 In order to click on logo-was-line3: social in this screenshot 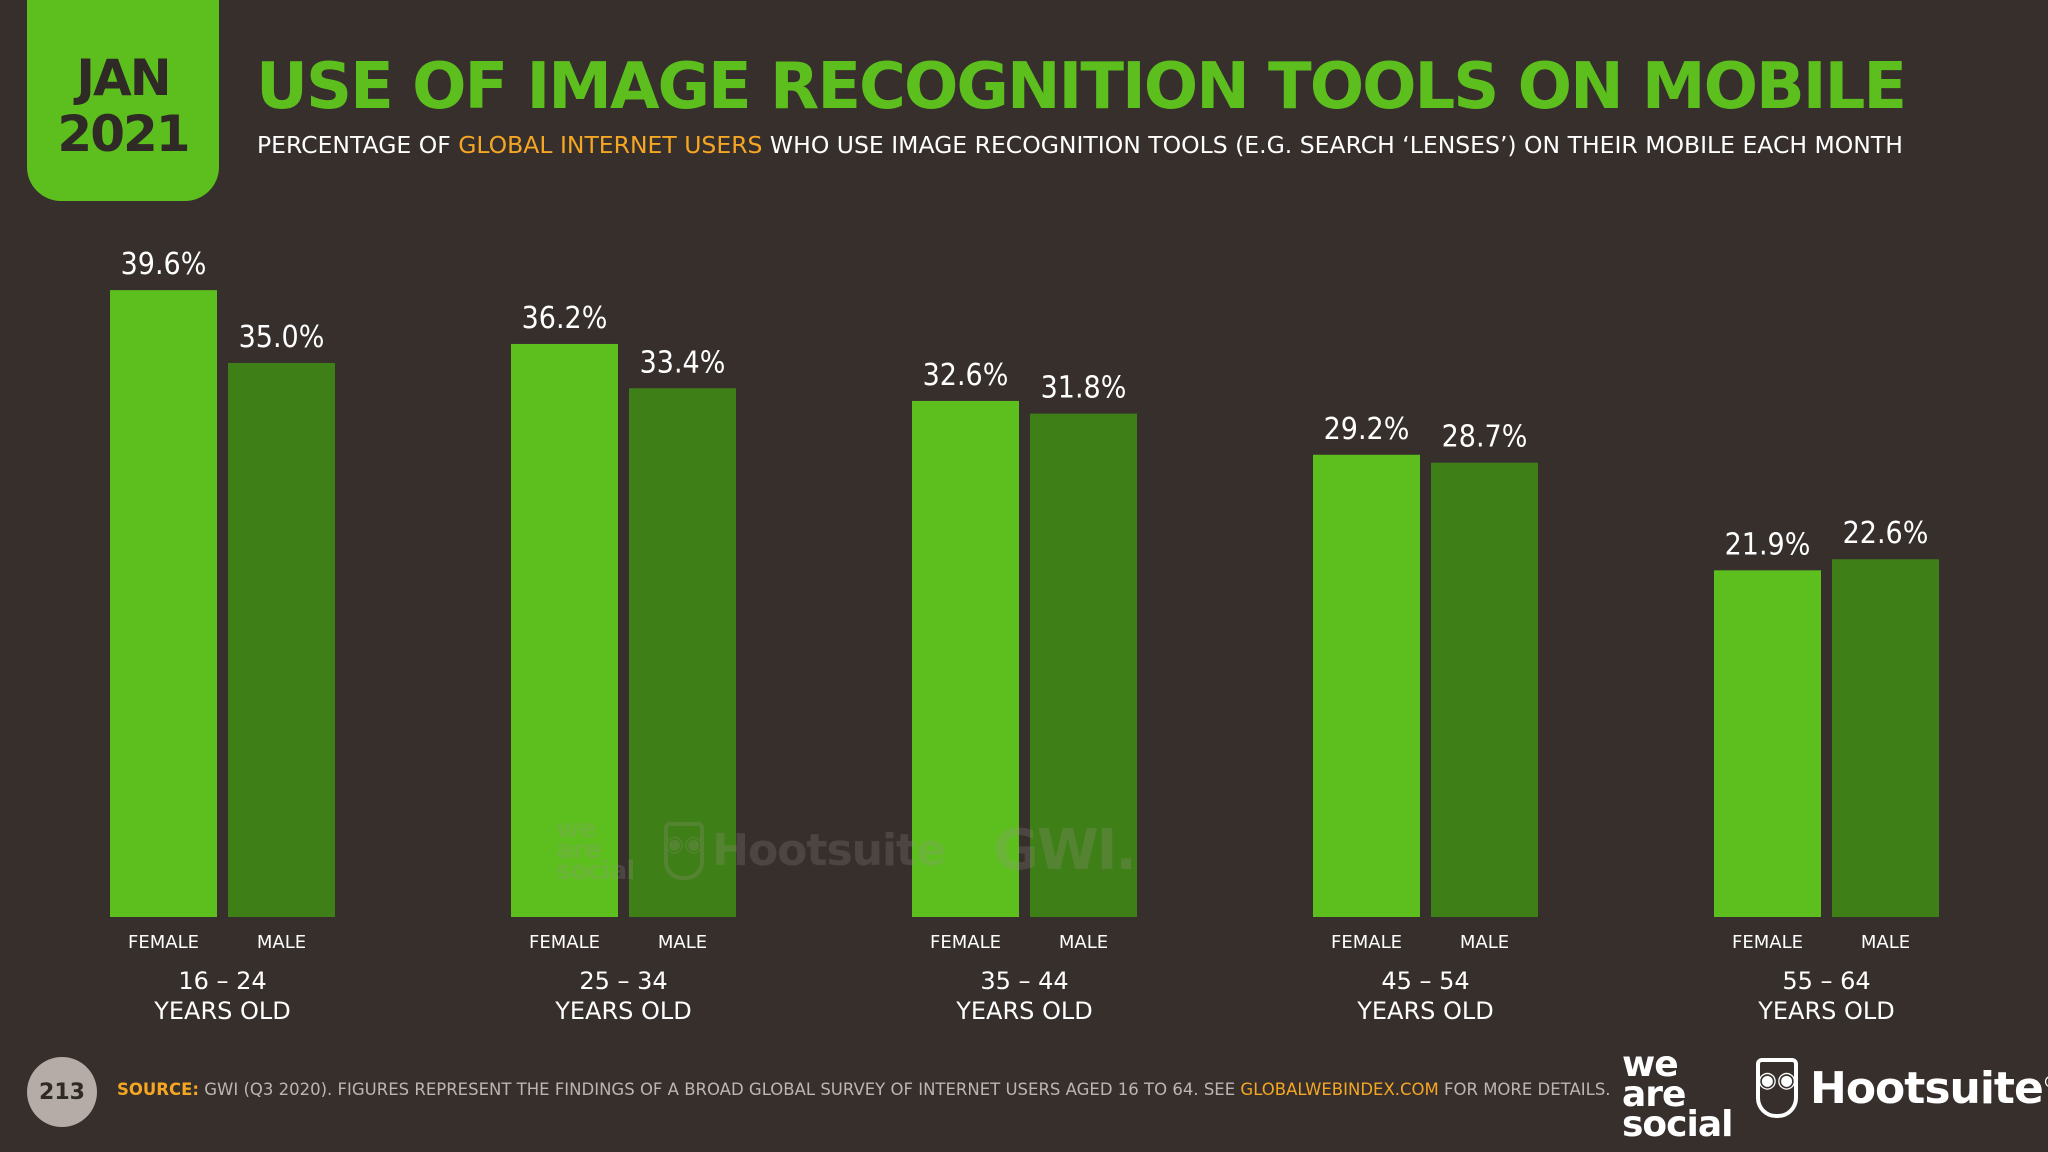, I will do `click(1677, 1124)`.